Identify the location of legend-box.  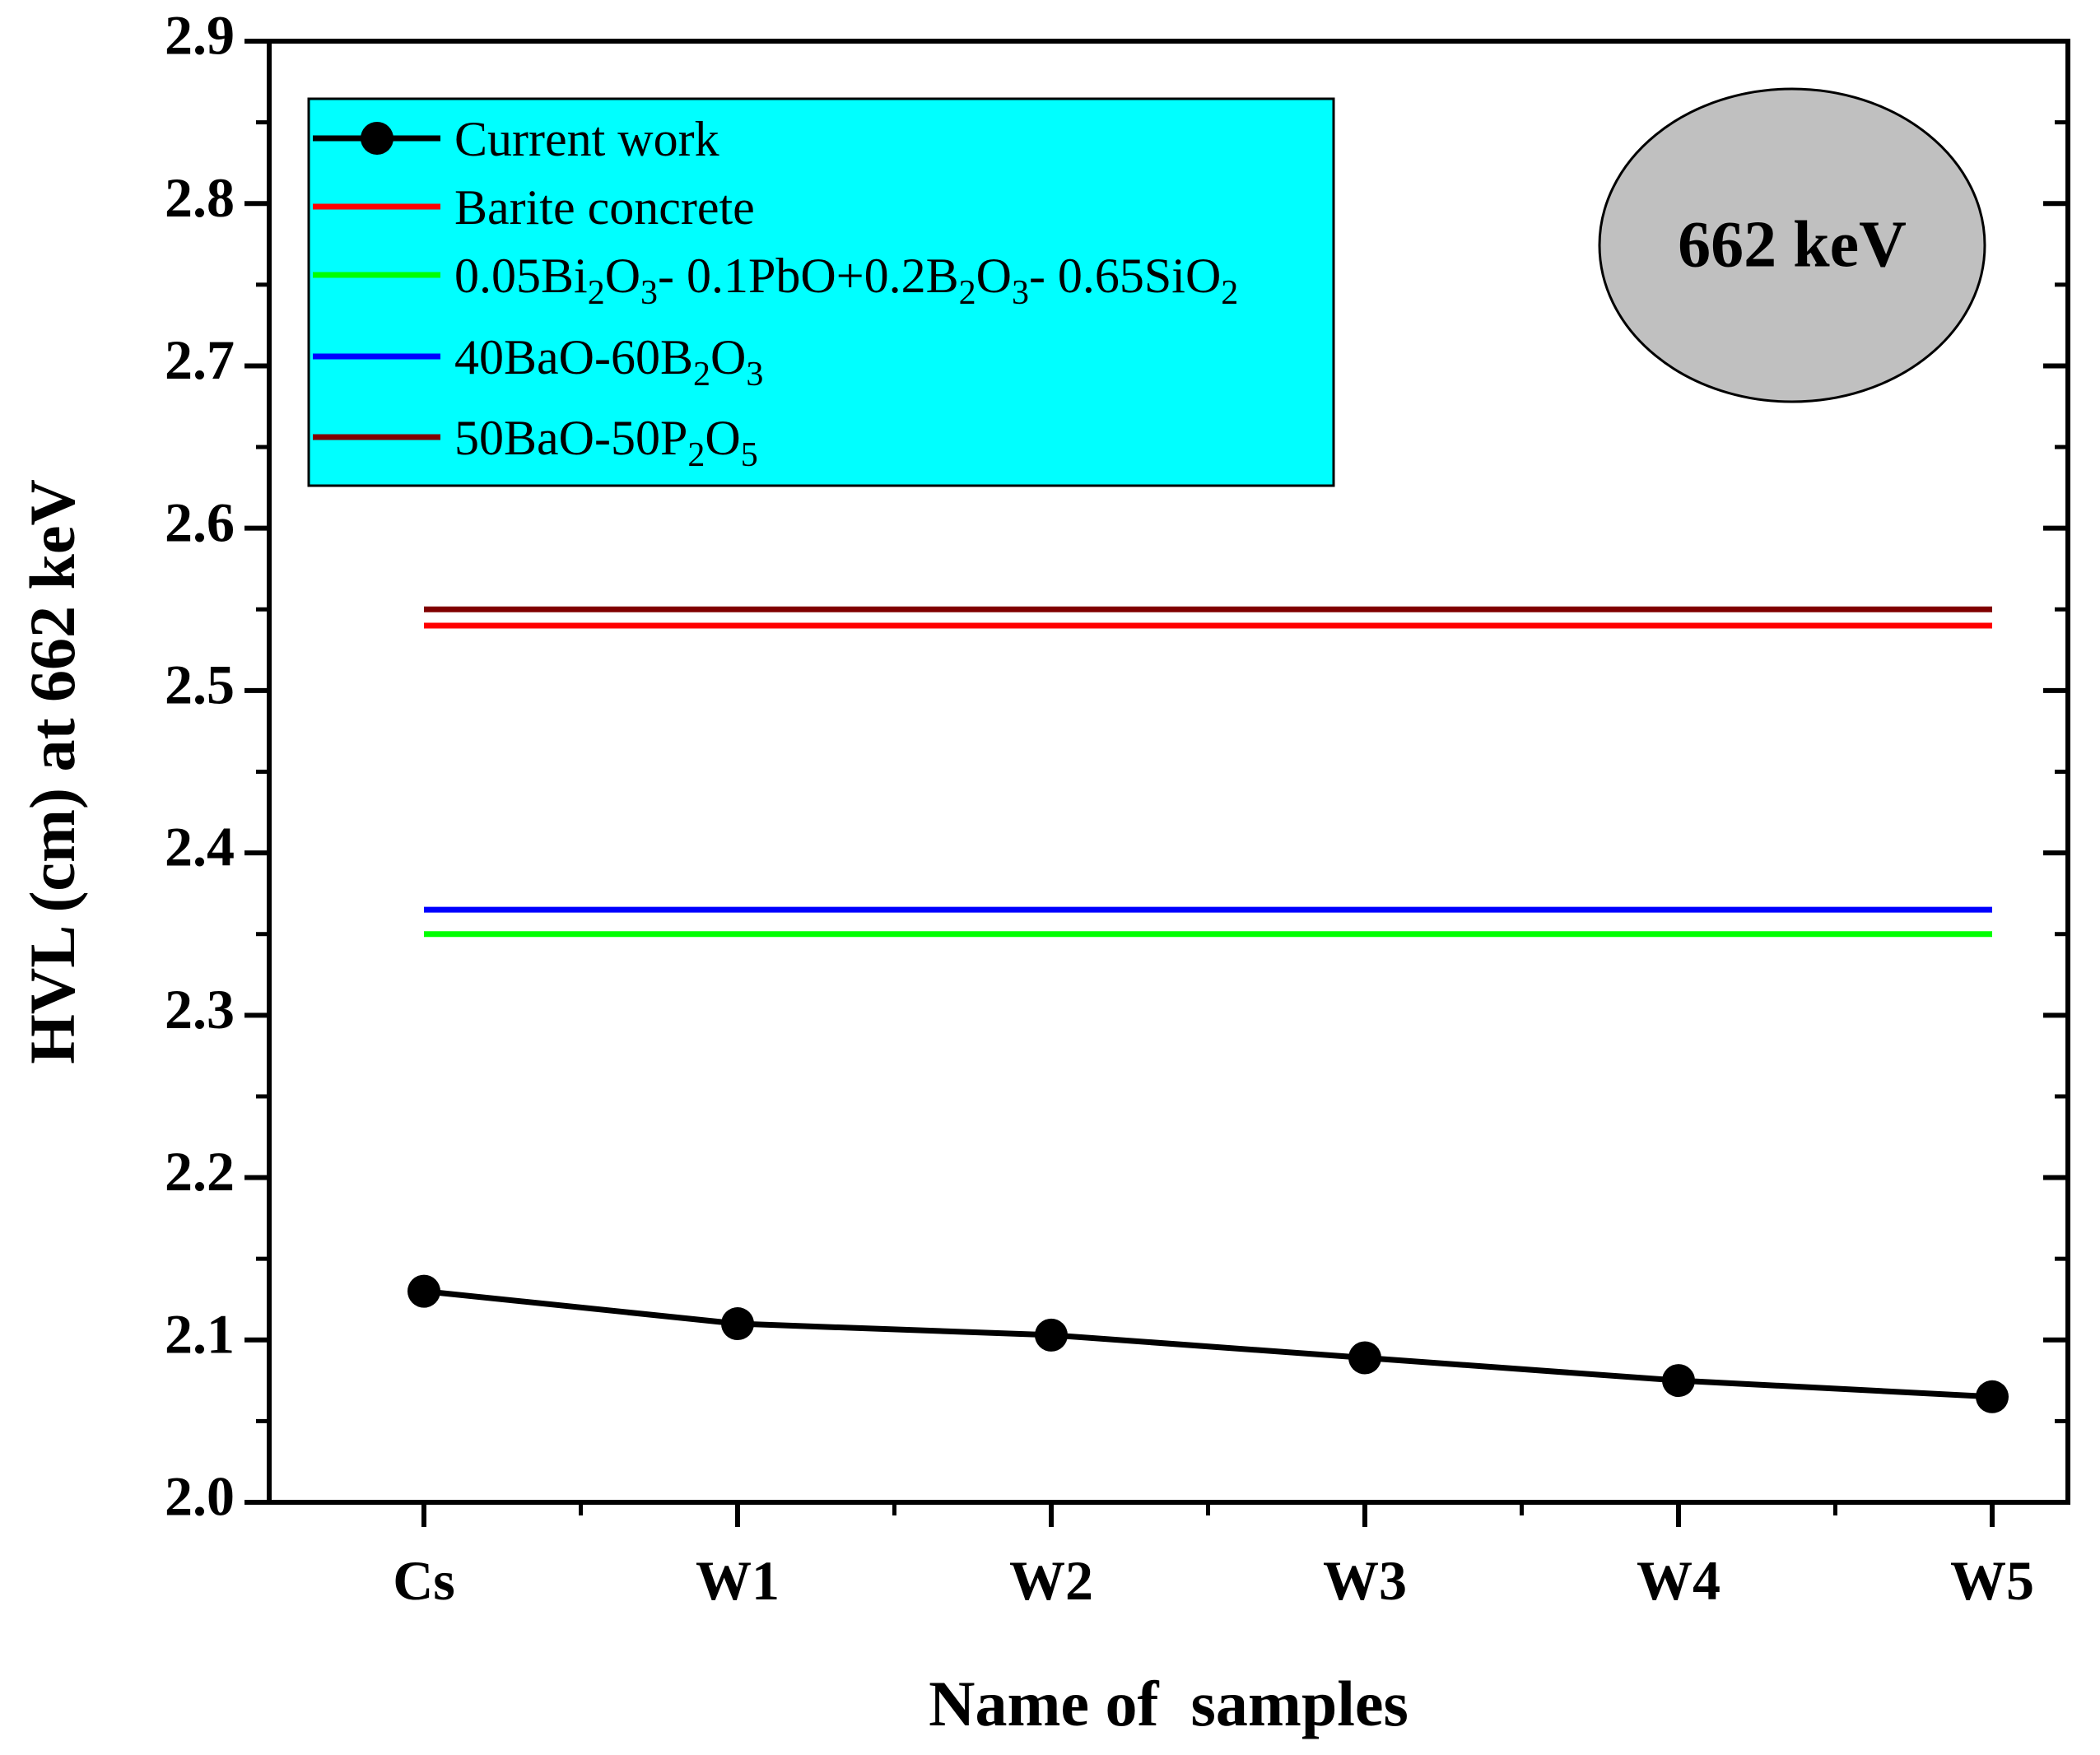
(821, 292).